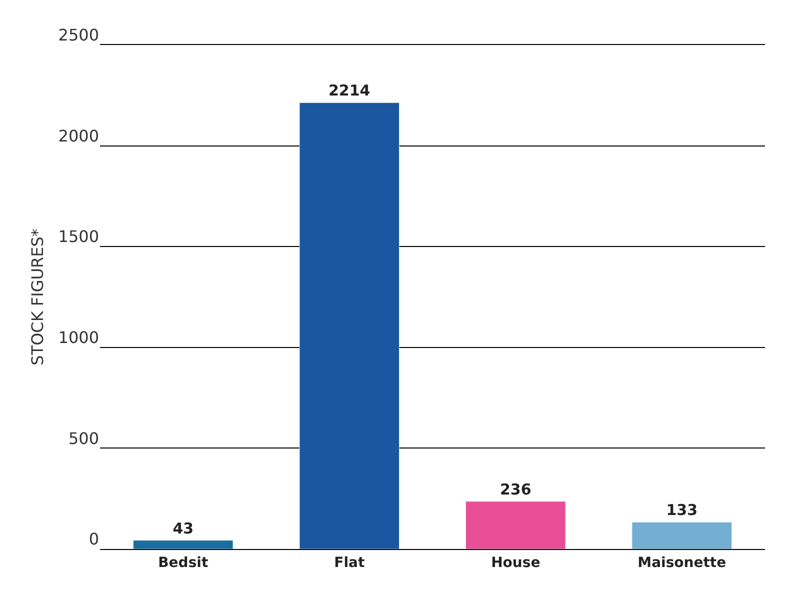  Describe the element at coordinates (682, 510) in the screenshot. I see `data-label: 133` at that location.